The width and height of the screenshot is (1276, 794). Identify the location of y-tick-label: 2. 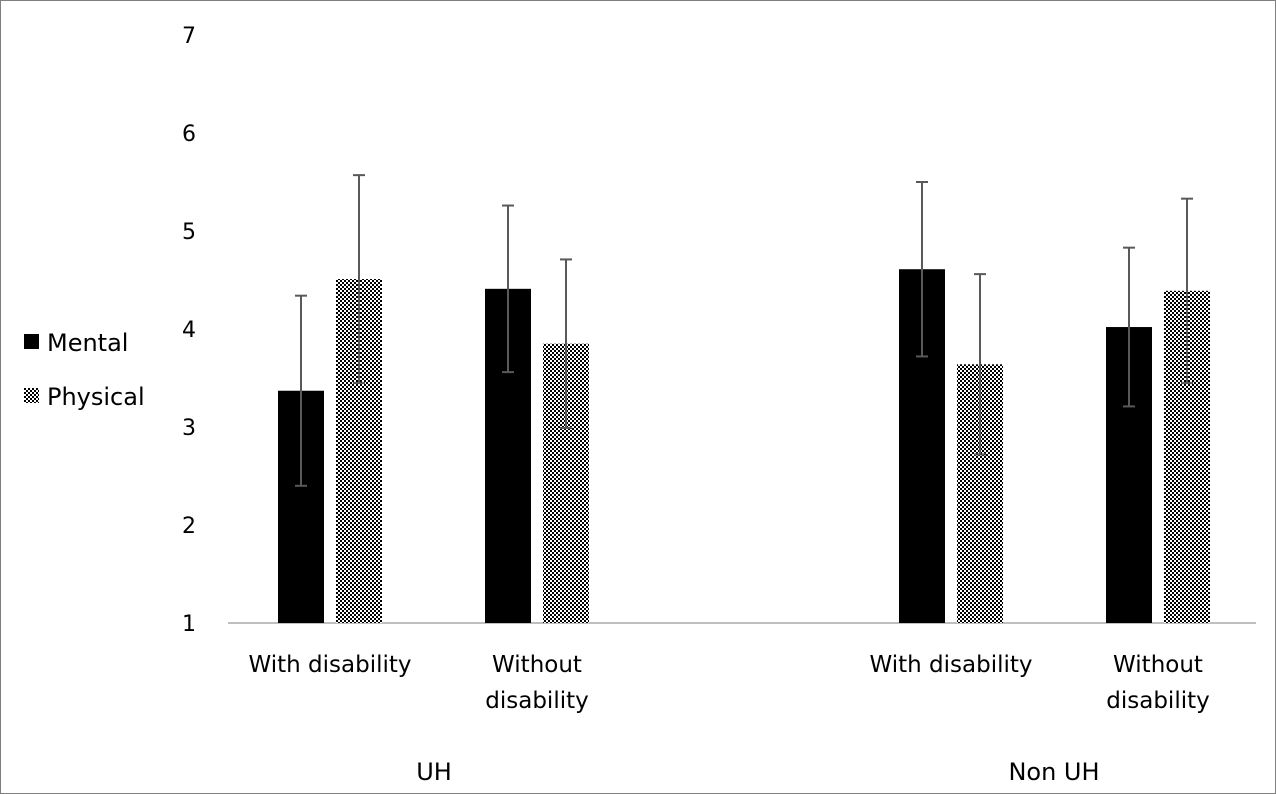
(189, 526).